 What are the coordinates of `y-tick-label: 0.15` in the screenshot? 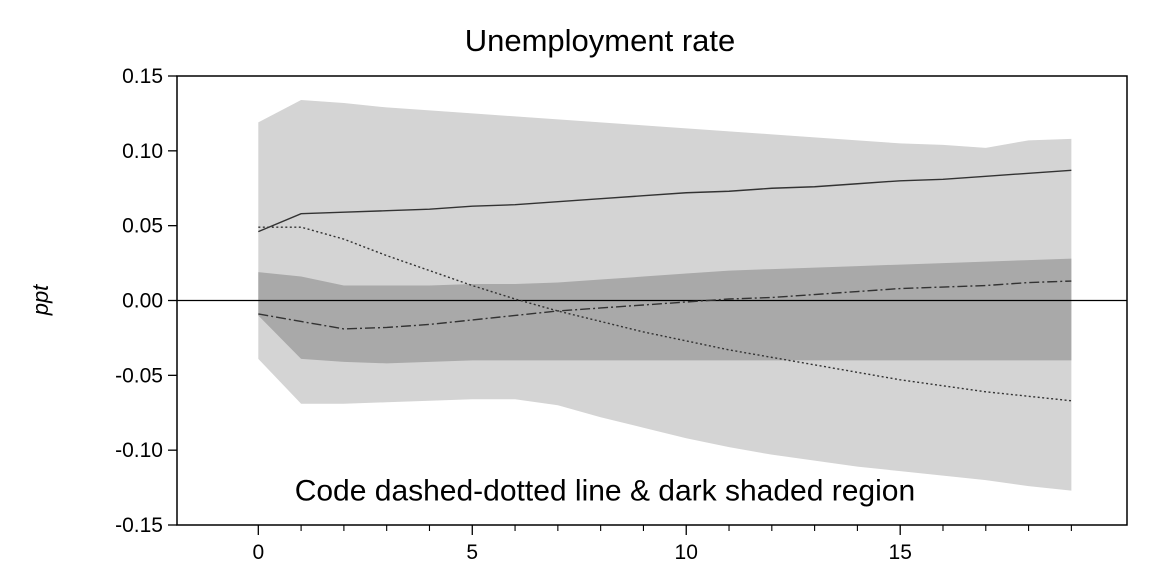 It's located at (142, 76).